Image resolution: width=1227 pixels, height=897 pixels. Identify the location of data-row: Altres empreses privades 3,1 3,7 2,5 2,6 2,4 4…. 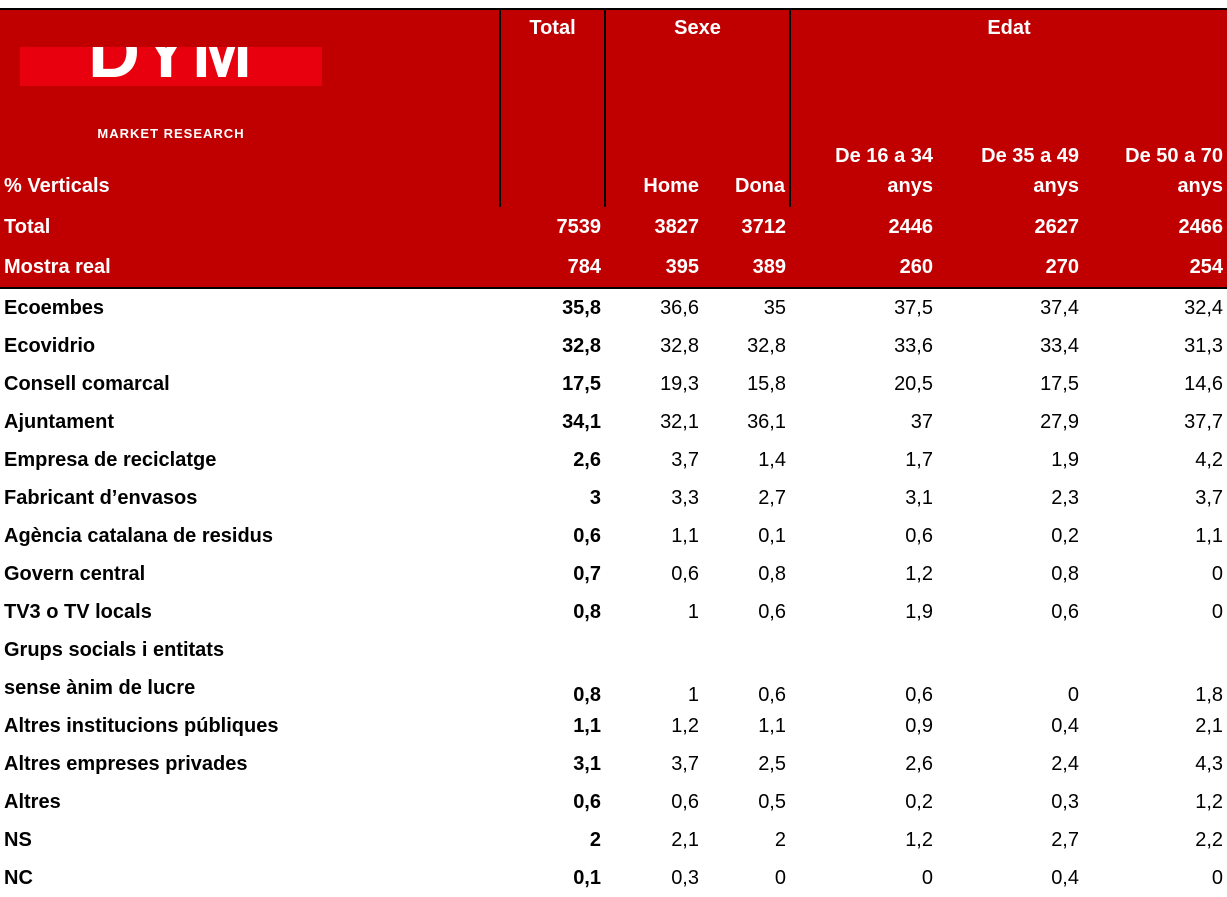
(613, 764).